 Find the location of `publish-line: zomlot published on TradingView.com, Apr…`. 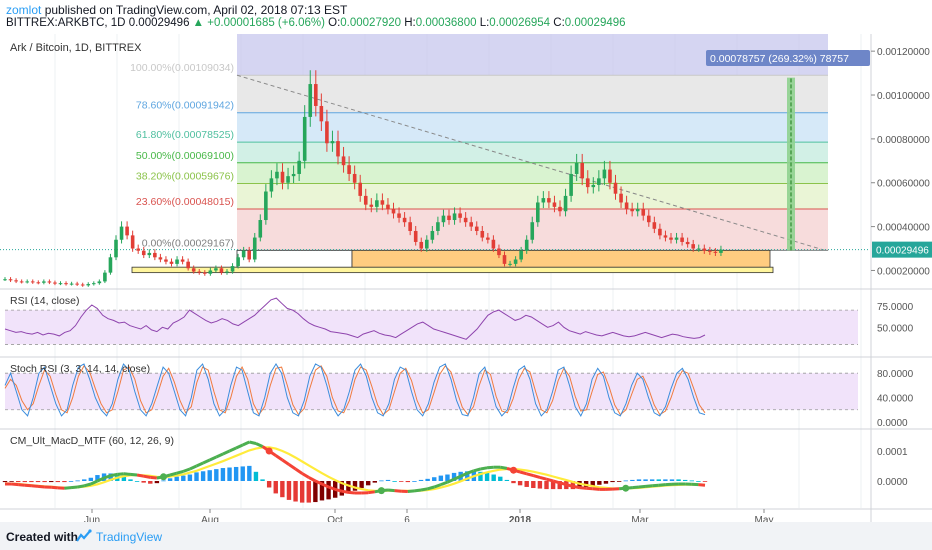

publish-line: zomlot published on TradingView.com, Apr… is located at coordinates (176, 10).